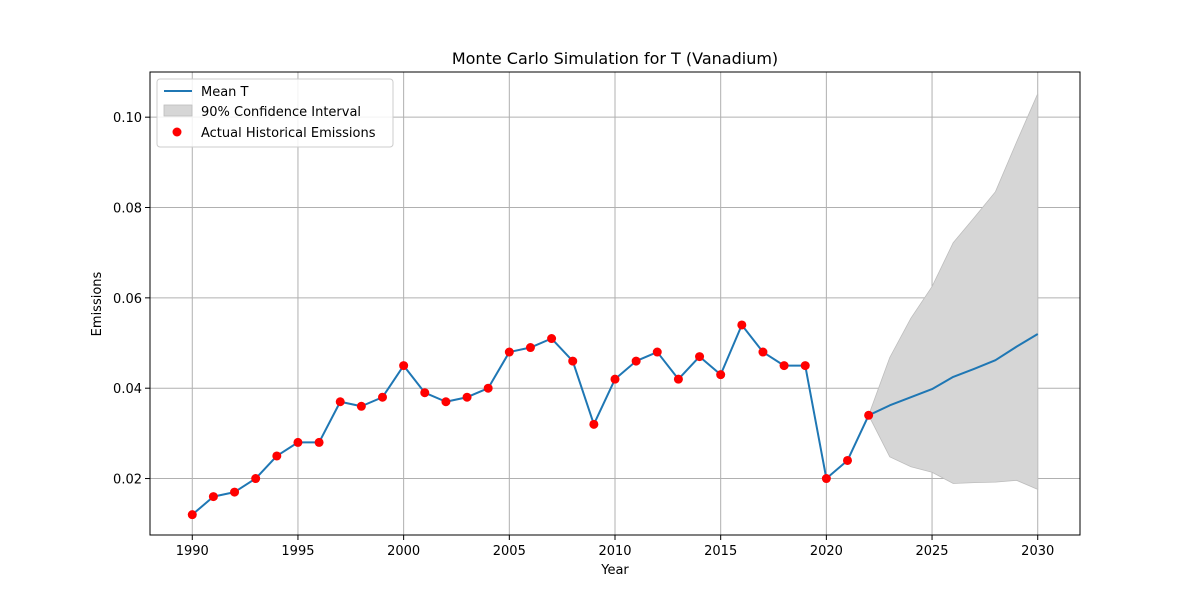 The height and width of the screenshot is (600, 1200). Describe the element at coordinates (178, 110) in the screenshot. I see `legend-ci-swatch` at that location.